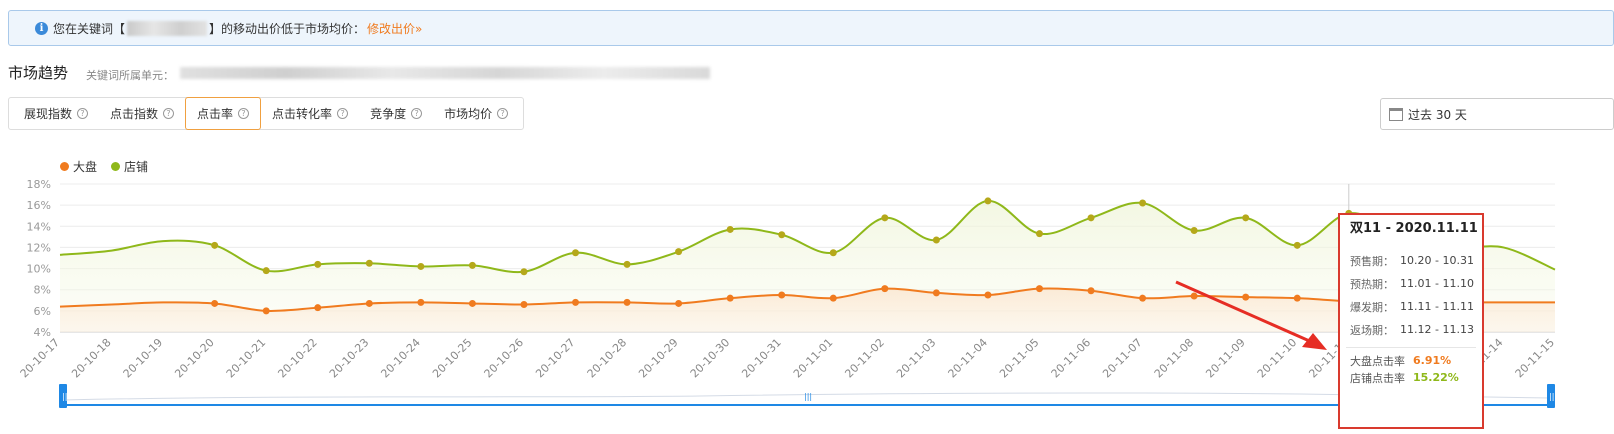 Image resolution: width=1614 pixels, height=434 pixels. I want to click on y-tick-label: 14%, so click(39, 226).